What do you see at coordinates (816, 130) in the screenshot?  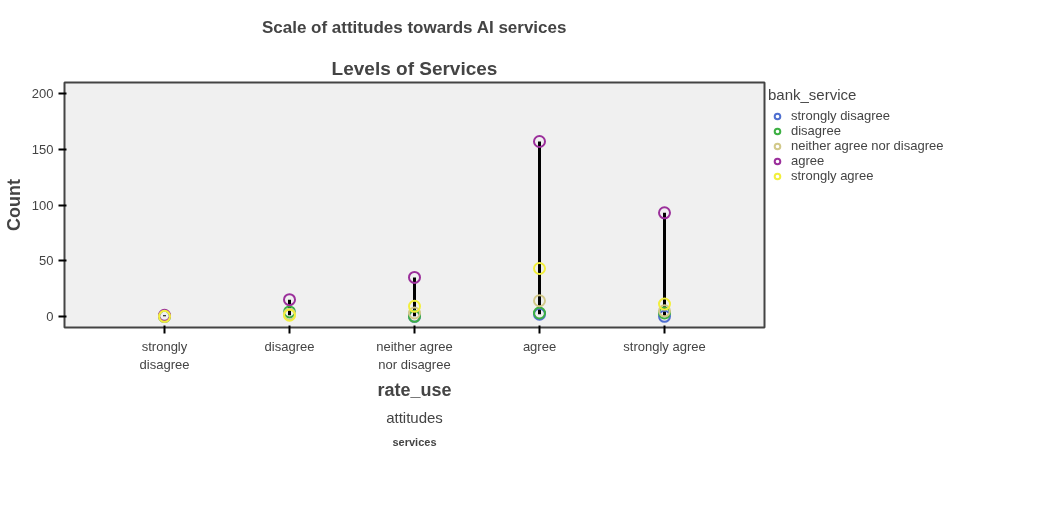 I see `legend-label: disagree` at bounding box center [816, 130].